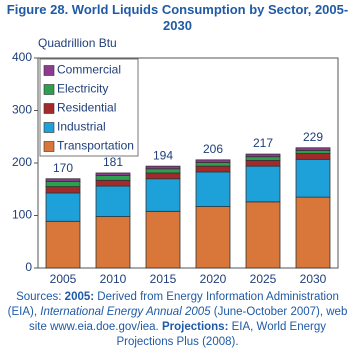  I want to click on legend-label: Transportation, so click(95, 146).